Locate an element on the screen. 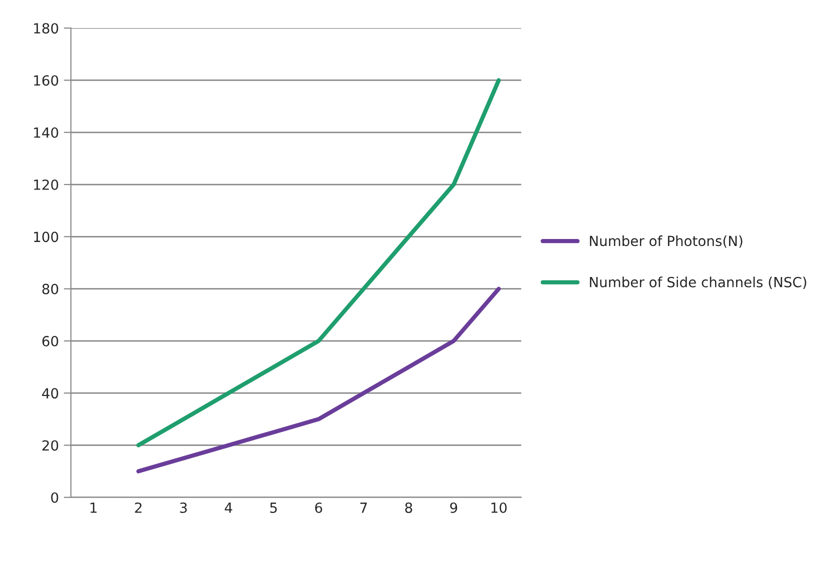 This screenshot has height=562, width=834. x-tick-label: 9 is located at coordinates (454, 507).